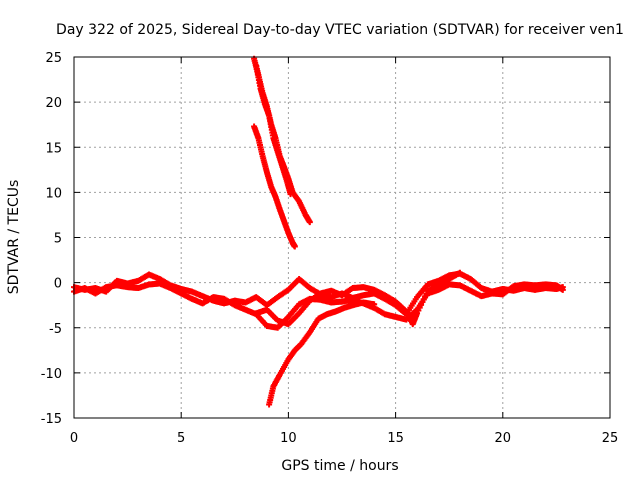 The width and height of the screenshot is (640, 480). What do you see at coordinates (322, 353) in the screenshot?
I see `series-deep-dip` at bounding box center [322, 353].